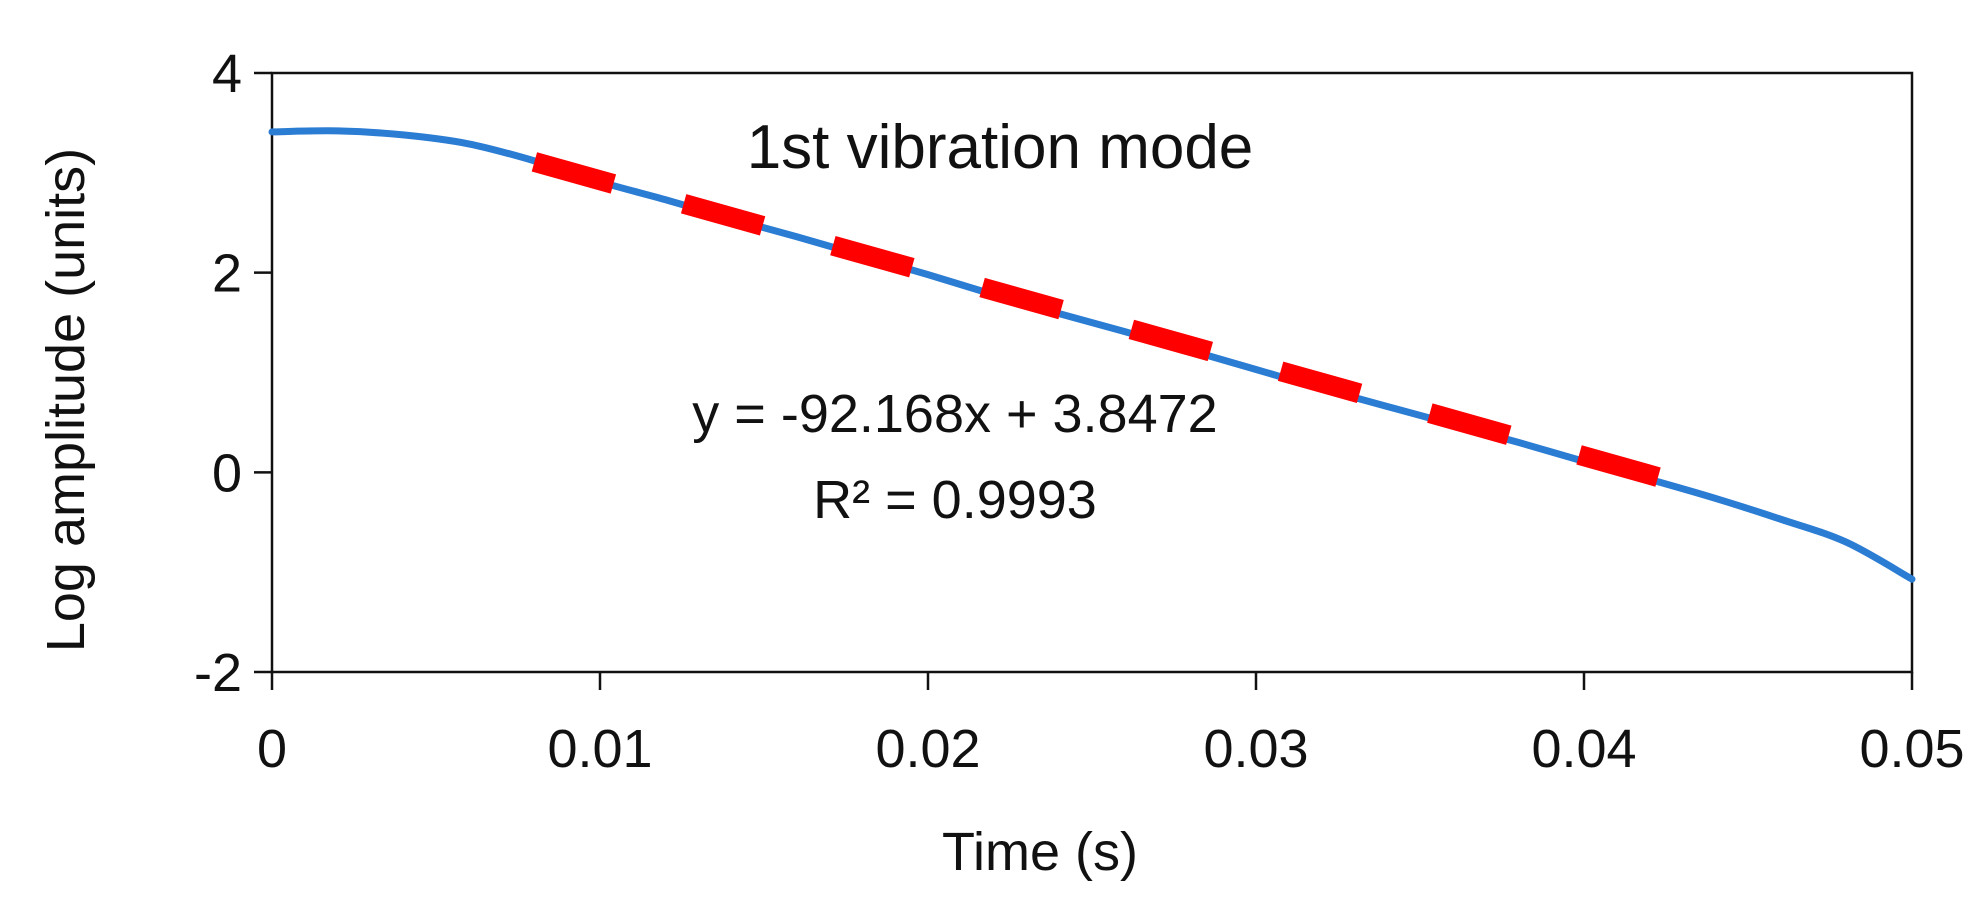 The image size is (1980, 903). Describe the element at coordinates (927, 749) in the screenshot. I see `x-tick-label: 0.02` at that location.